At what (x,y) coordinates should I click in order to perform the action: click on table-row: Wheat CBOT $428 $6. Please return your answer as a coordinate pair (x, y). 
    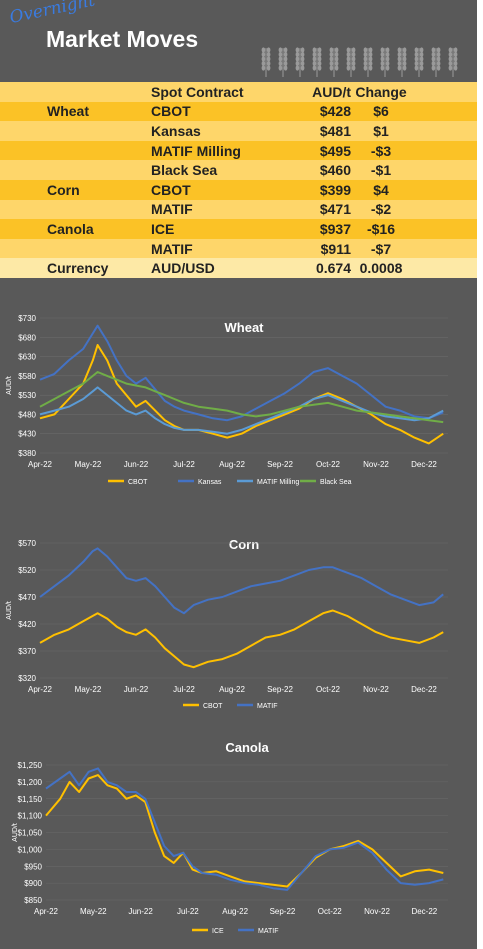
    Looking at the image, I should click on (238, 111).